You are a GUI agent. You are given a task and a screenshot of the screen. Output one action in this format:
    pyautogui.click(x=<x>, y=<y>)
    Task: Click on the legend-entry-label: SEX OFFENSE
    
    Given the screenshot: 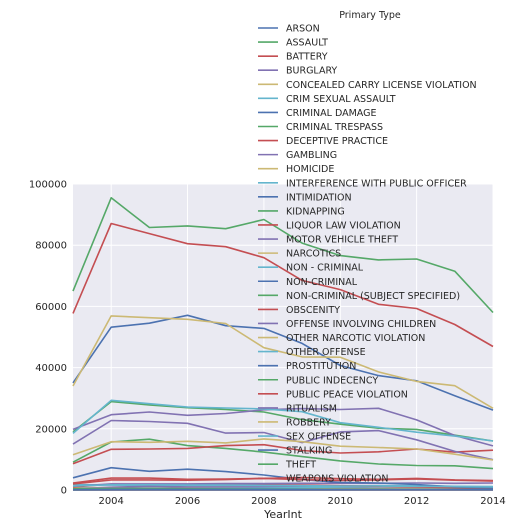 What is the action you would take?
    pyautogui.click(x=318, y=437)
    